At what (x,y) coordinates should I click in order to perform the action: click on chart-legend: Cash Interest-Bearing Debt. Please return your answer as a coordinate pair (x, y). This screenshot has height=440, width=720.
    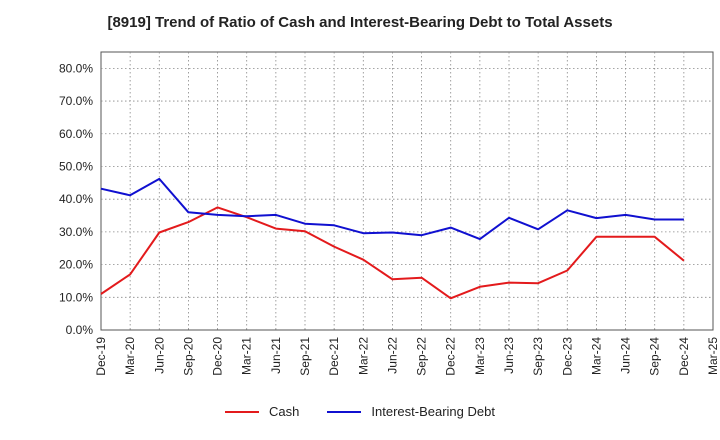
    Looking at the image, I should click on (360, 411).